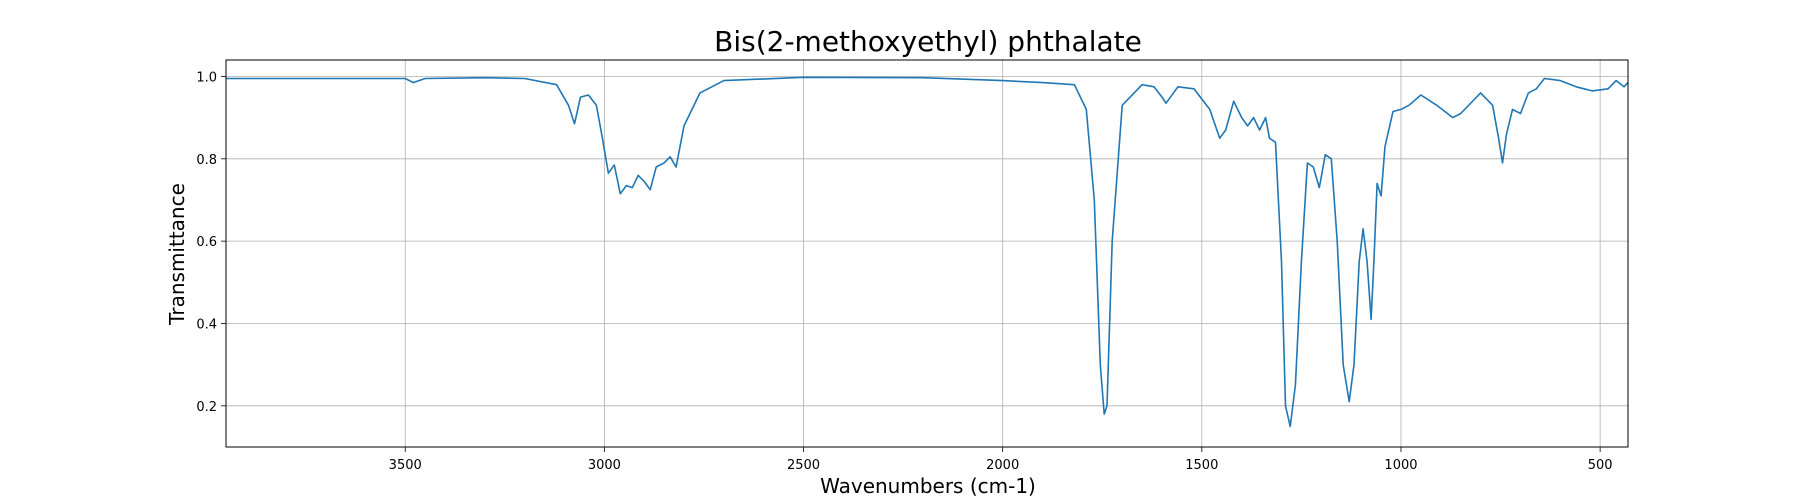  Describe the element at coordinates (405, 465) in the screenshot. I see `x-tick-label: 3500` at that location.